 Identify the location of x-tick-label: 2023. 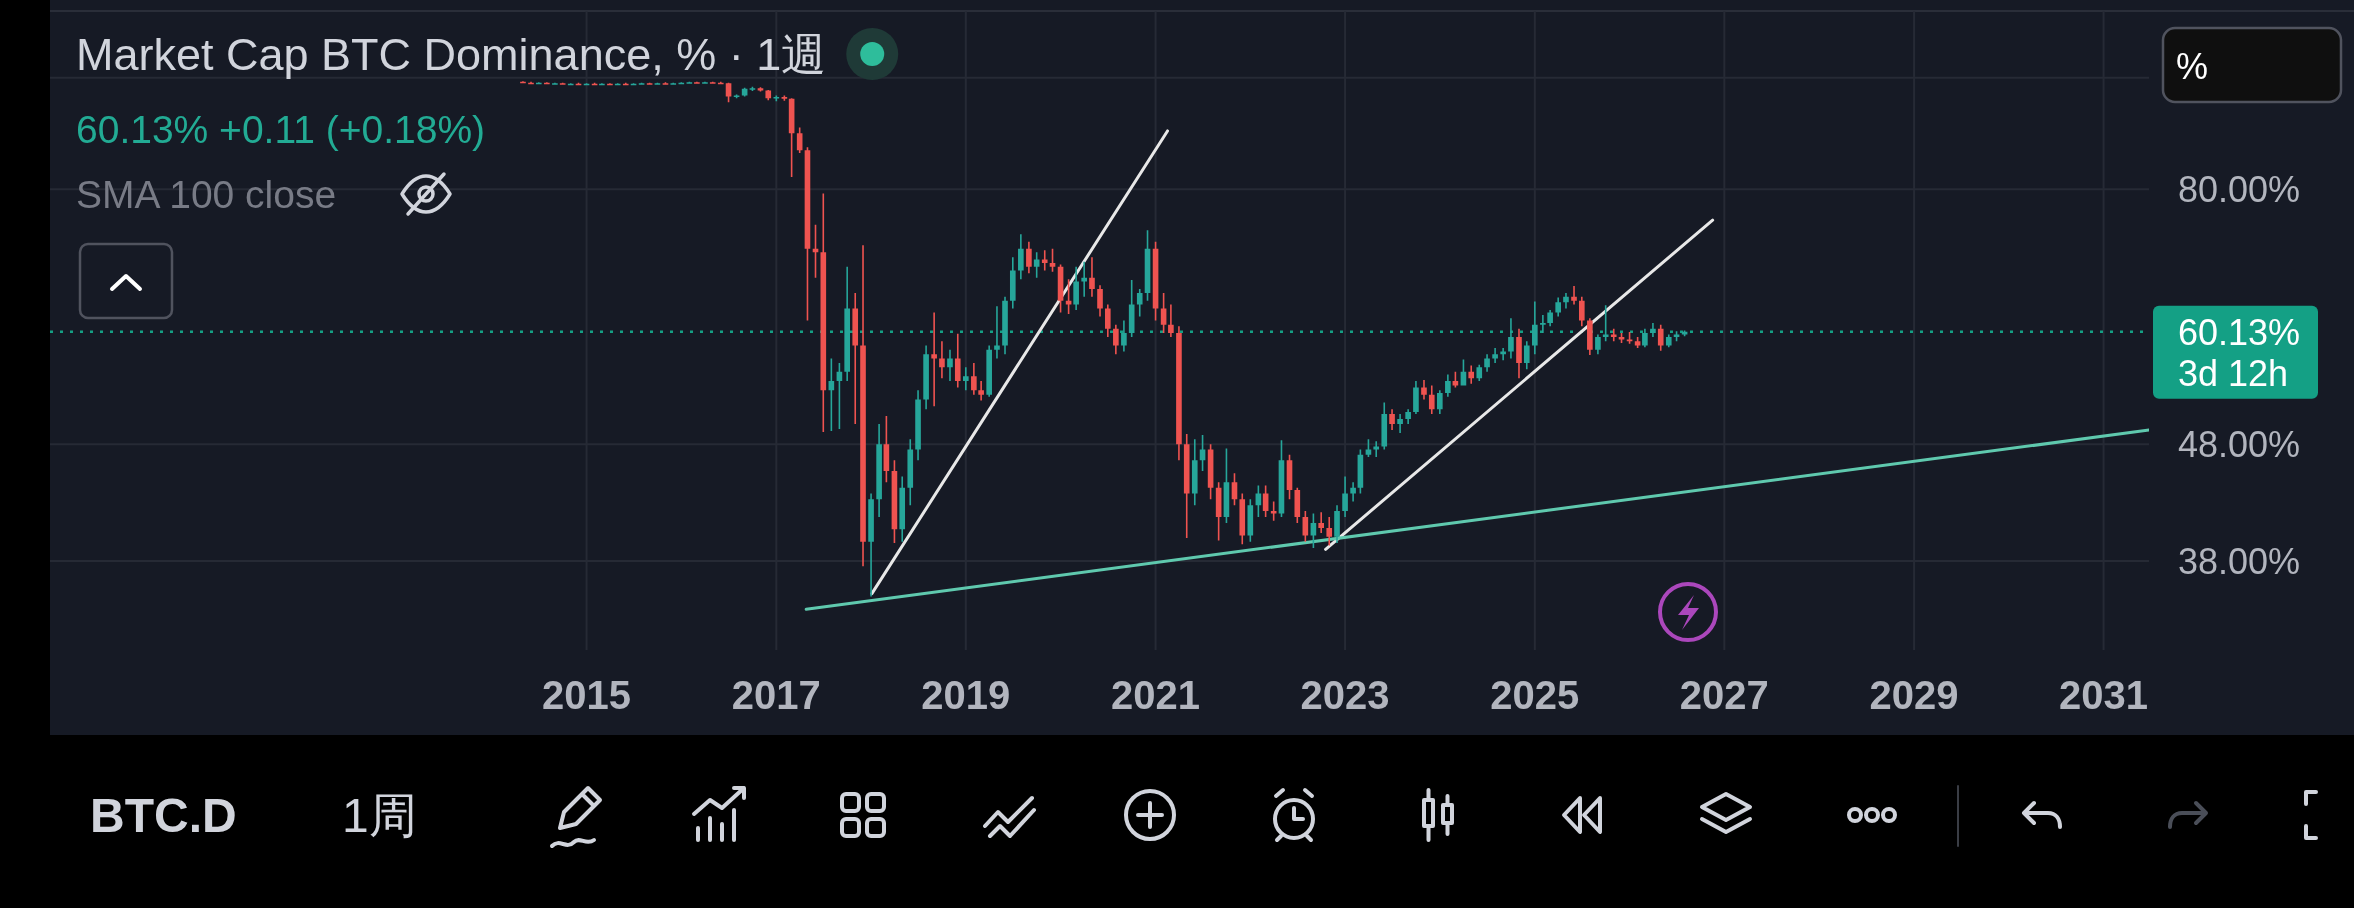
(1345, 695).